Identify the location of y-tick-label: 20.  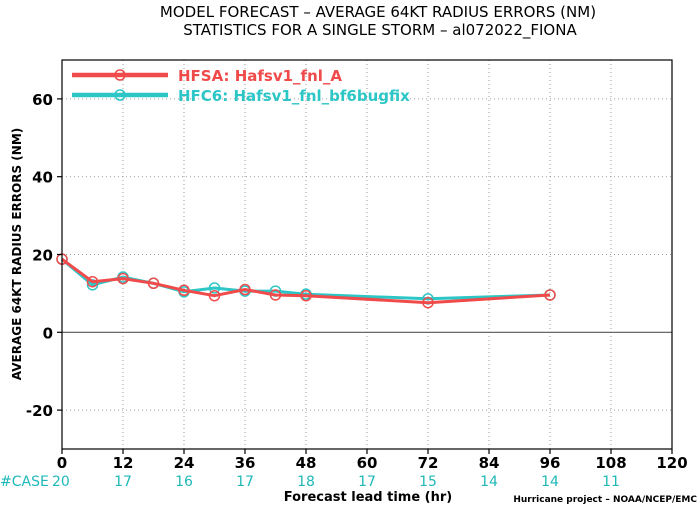
(42, 256).